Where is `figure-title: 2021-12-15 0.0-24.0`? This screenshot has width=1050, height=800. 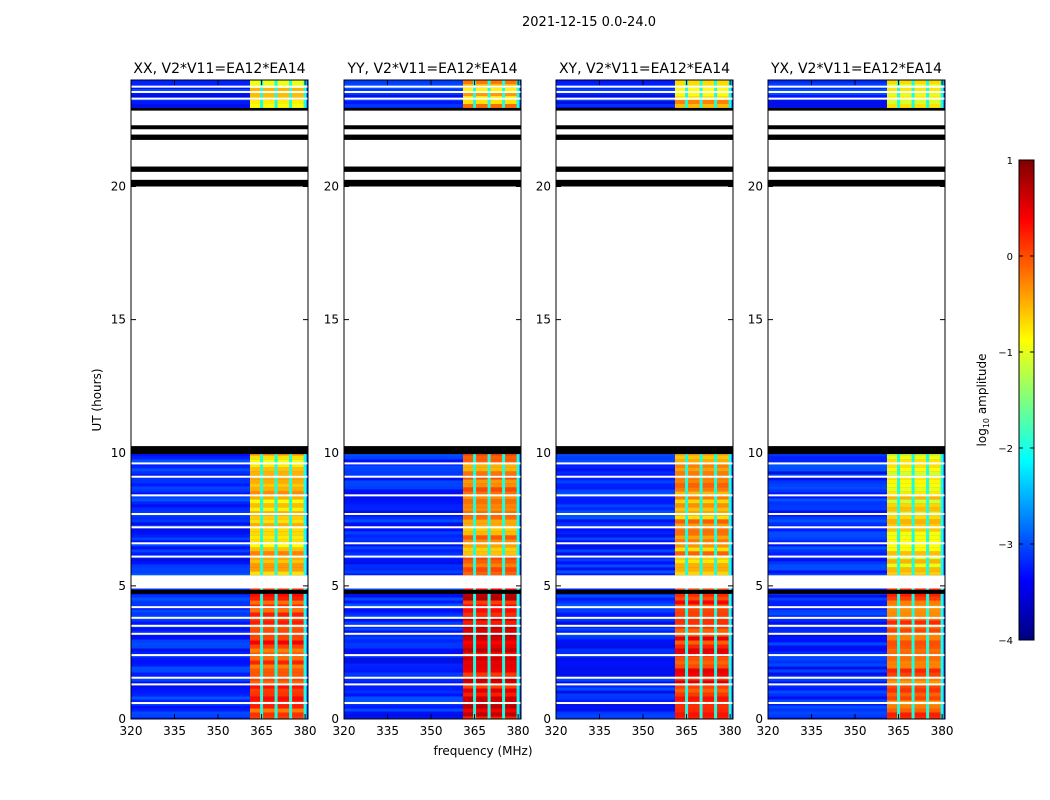 figure-title: 2021-12-15 0.0-24.0 is located at coordinates (589, 22).